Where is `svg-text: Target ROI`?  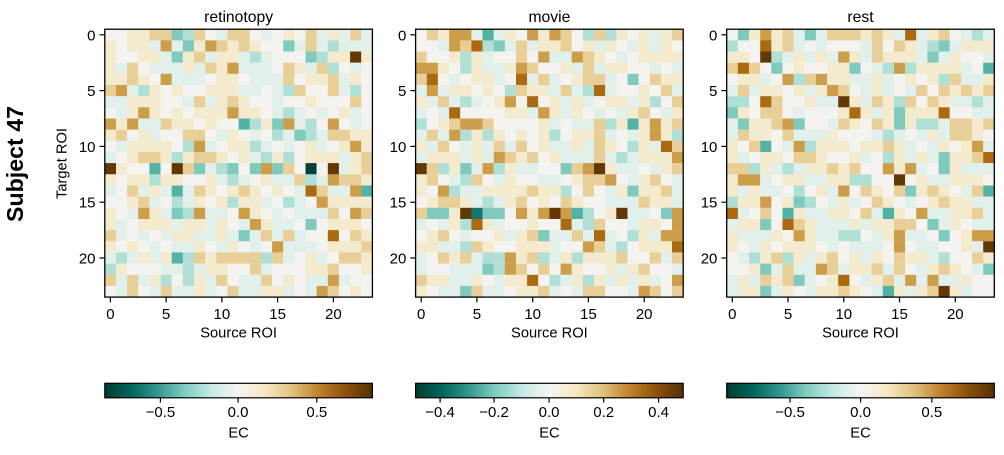
svg-text: Target ROI is located at coordinates (63, 163).